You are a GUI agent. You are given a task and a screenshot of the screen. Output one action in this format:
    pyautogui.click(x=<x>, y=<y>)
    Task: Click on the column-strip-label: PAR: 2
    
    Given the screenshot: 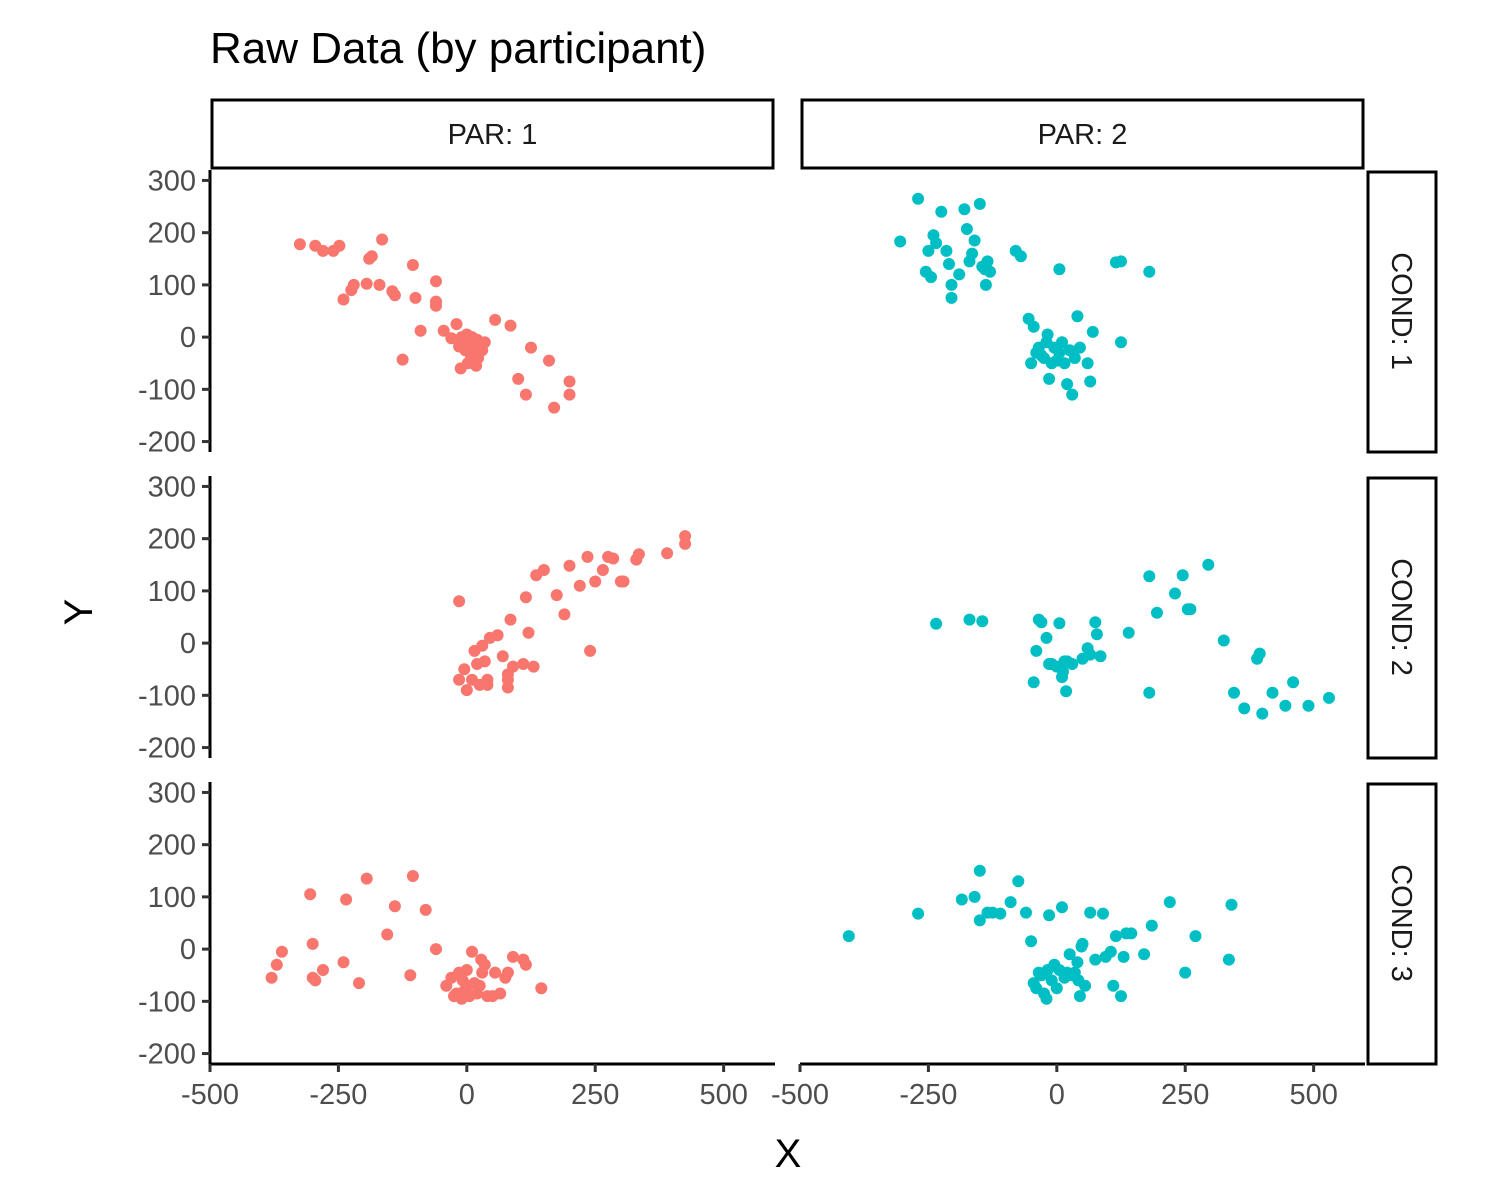 What is the action you would take?
    pyautogui.click(x=1083, y=135)
    